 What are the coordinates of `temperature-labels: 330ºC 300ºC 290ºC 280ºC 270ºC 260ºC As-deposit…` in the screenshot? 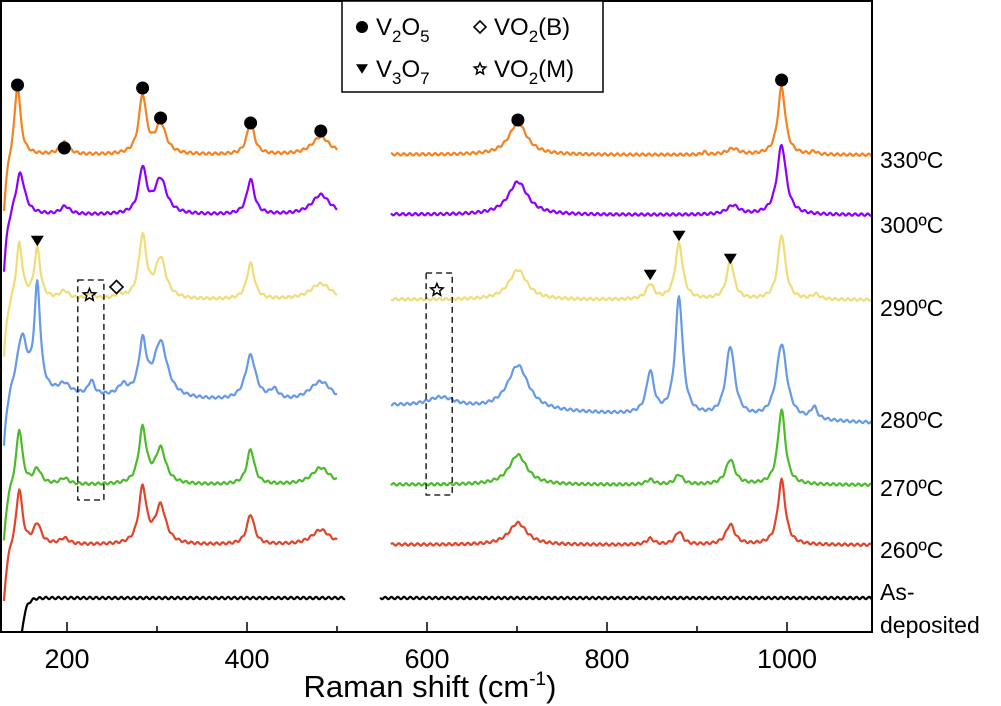 It's located at (930, 392).